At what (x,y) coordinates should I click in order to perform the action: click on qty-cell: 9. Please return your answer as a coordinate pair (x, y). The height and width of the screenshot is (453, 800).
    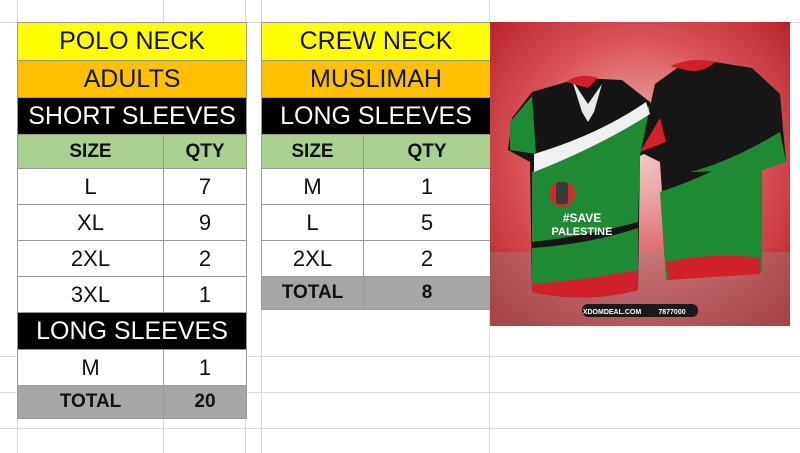
    Looking at the image, I should click on (205, 222).